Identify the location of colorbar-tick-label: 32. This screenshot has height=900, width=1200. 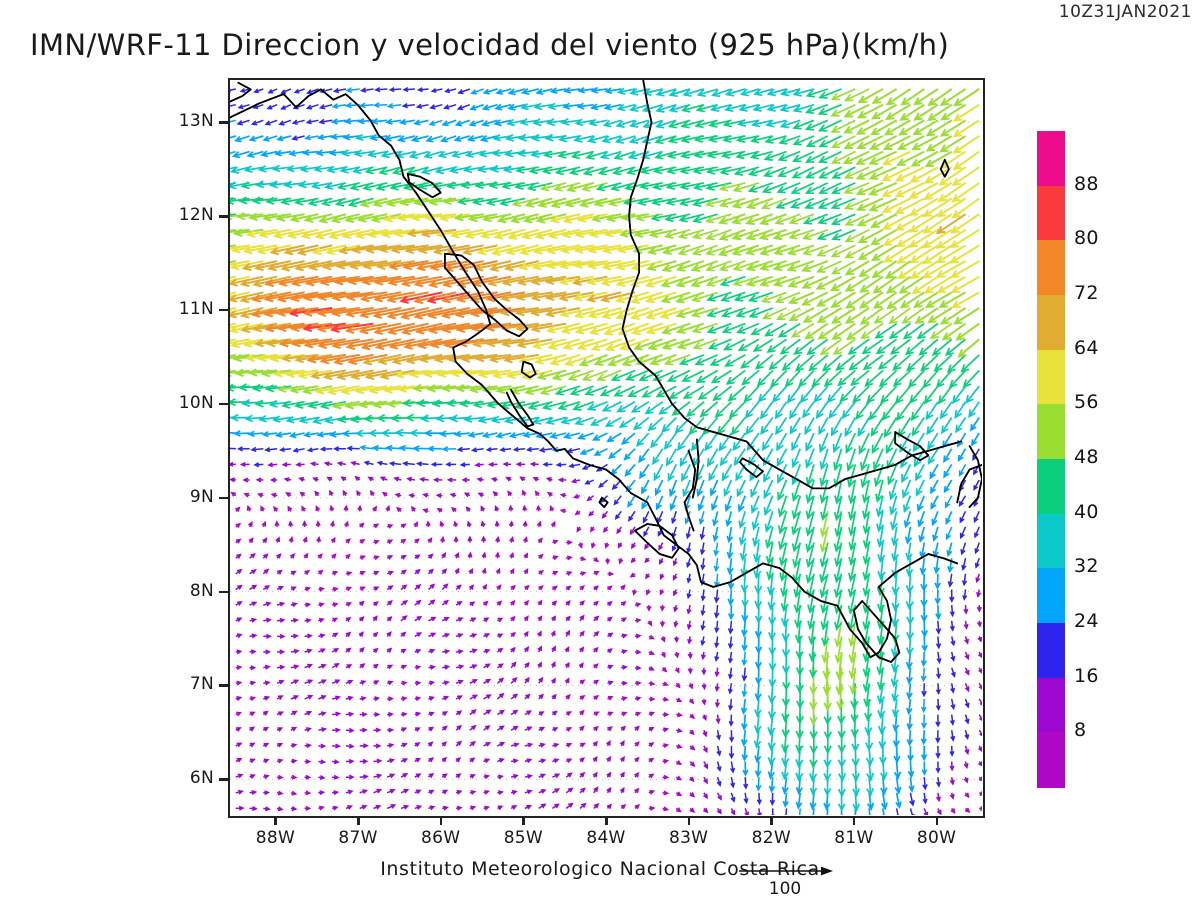
(1086, 566).